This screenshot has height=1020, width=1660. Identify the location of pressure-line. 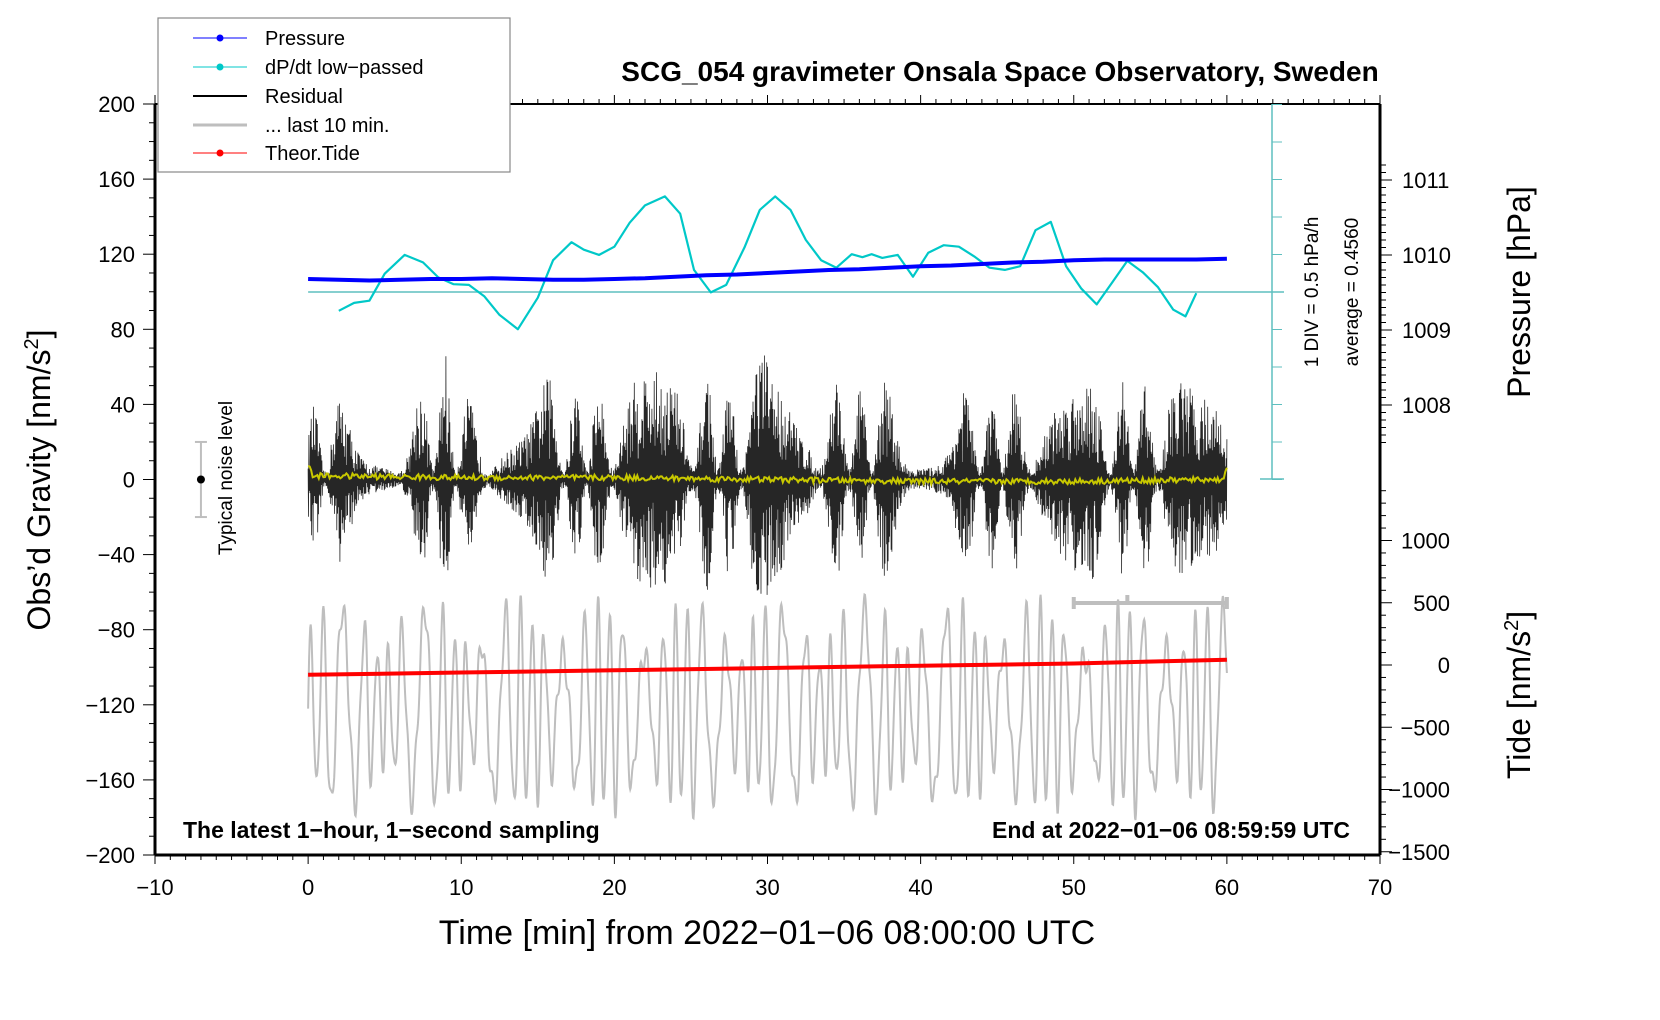
(767, 269).